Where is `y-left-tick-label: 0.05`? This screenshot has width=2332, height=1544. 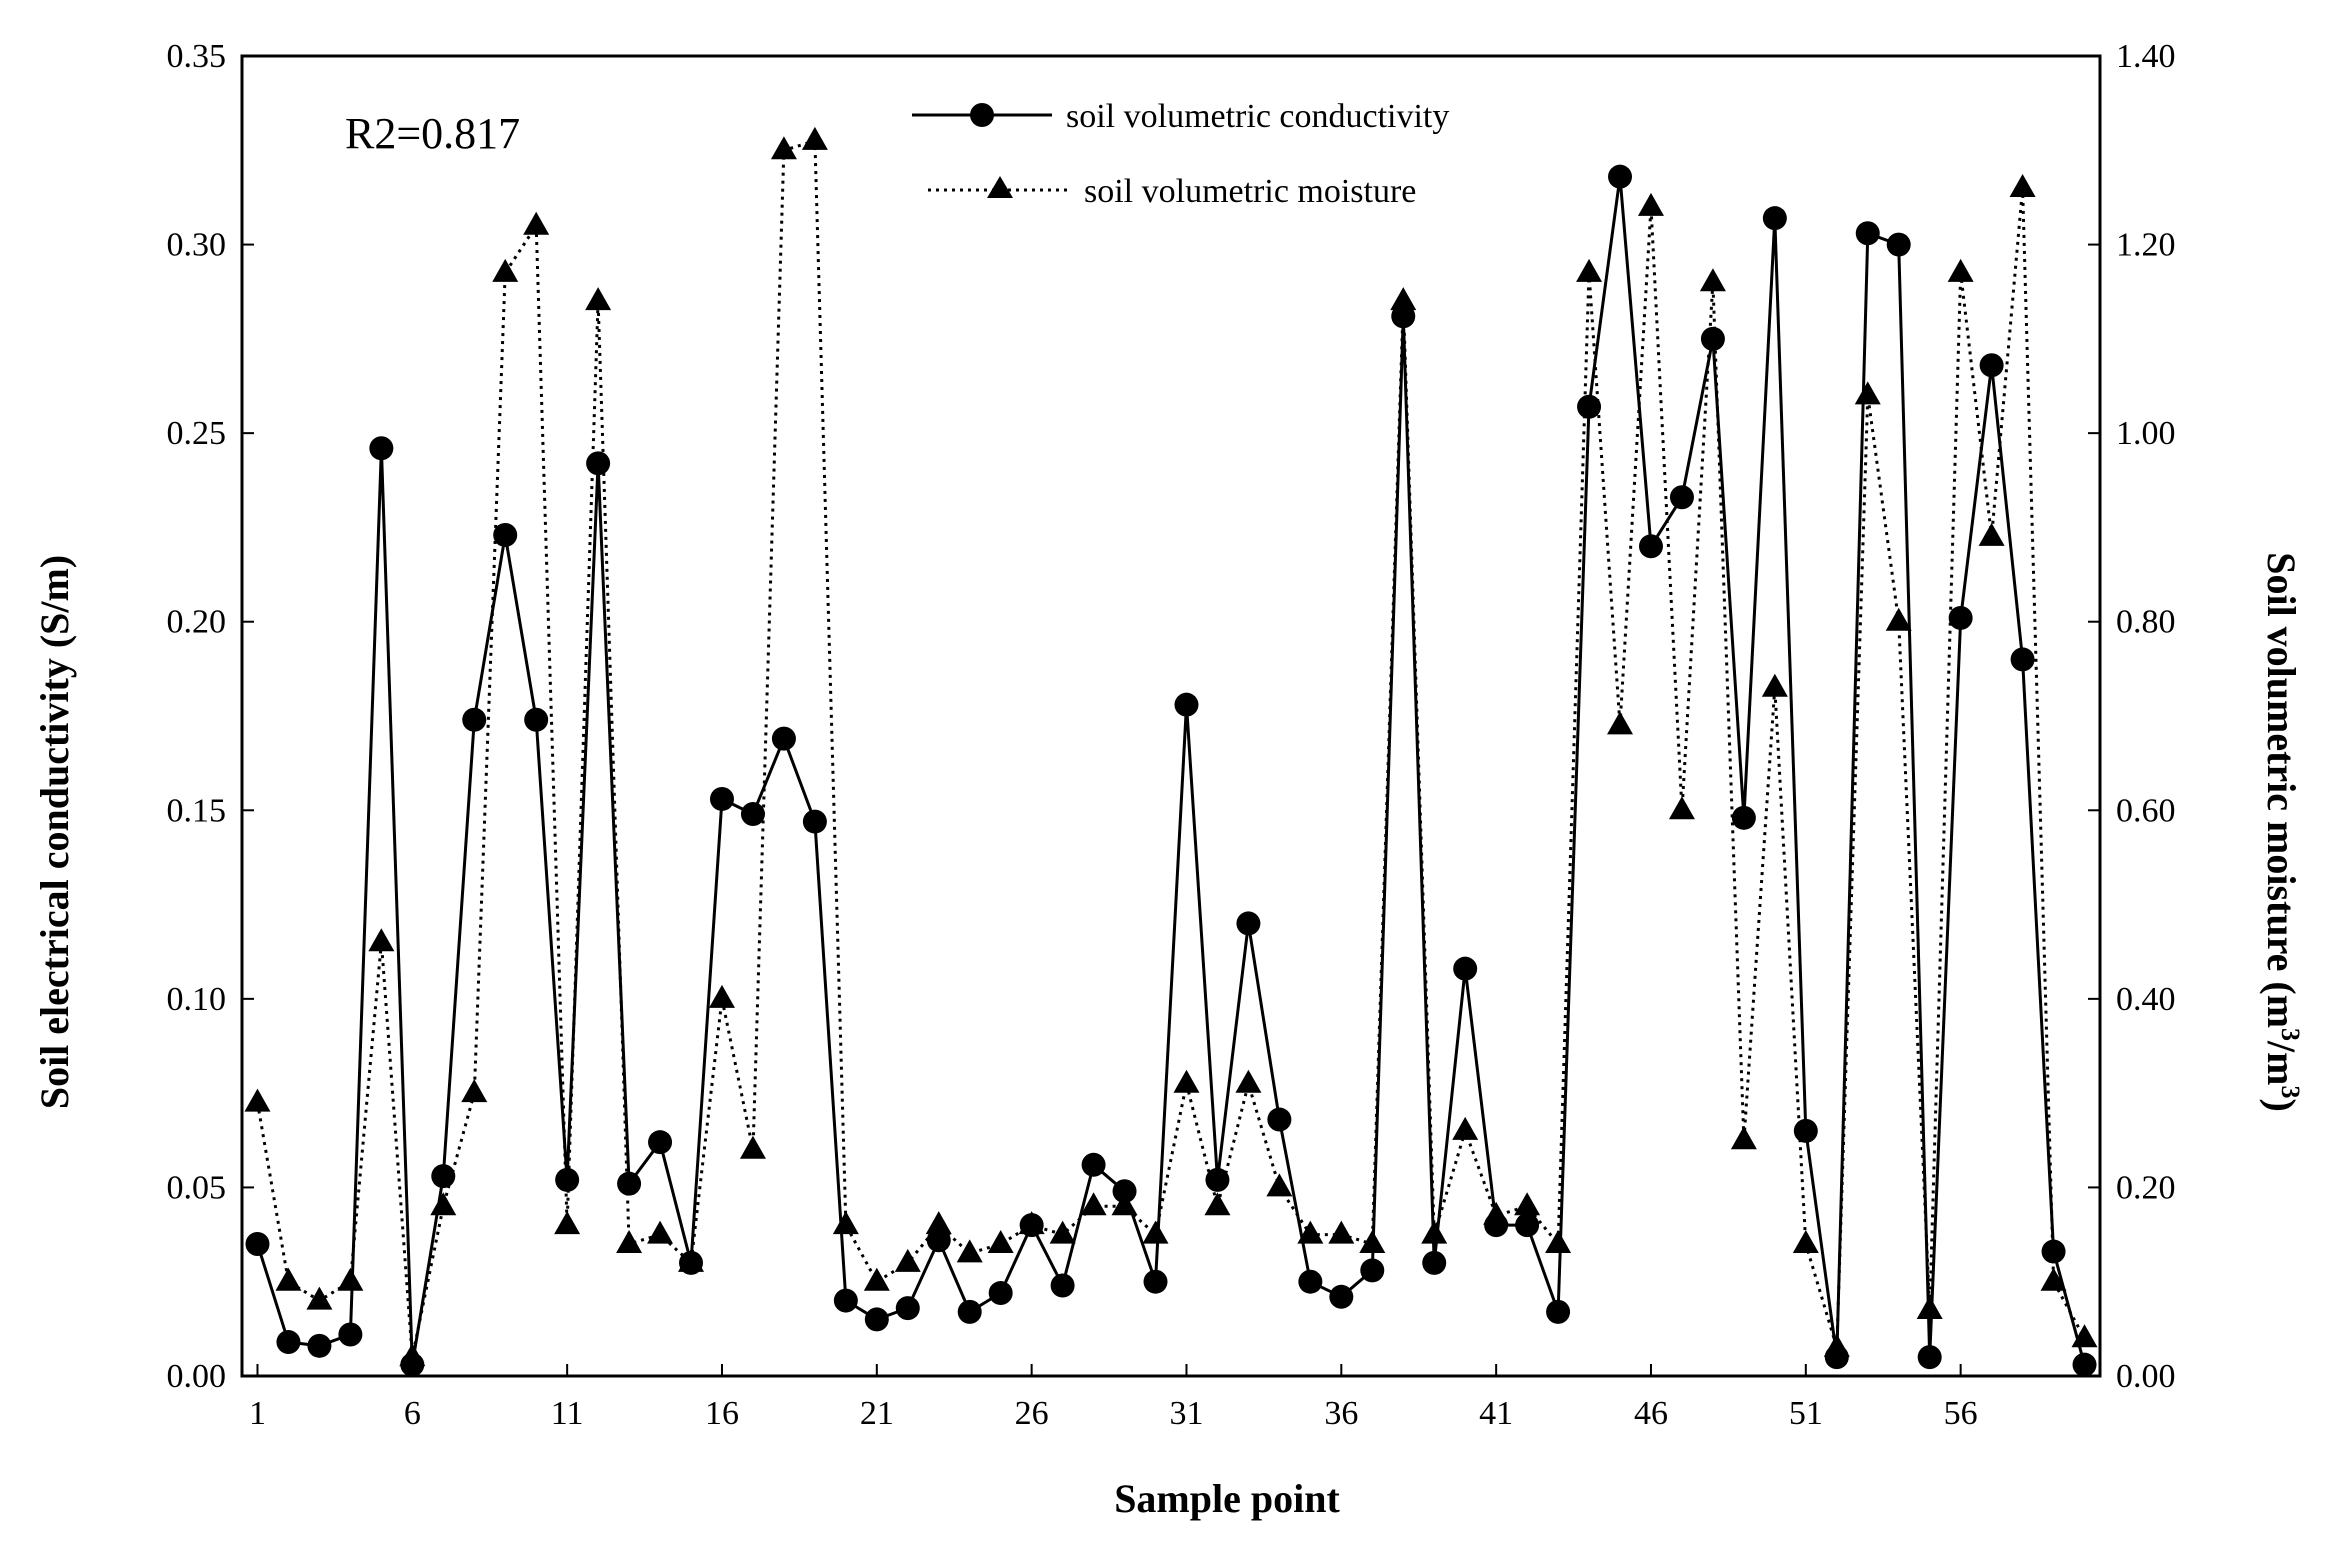 y-left-tick-label: 0.05 is located at coordinates (197, 1187).